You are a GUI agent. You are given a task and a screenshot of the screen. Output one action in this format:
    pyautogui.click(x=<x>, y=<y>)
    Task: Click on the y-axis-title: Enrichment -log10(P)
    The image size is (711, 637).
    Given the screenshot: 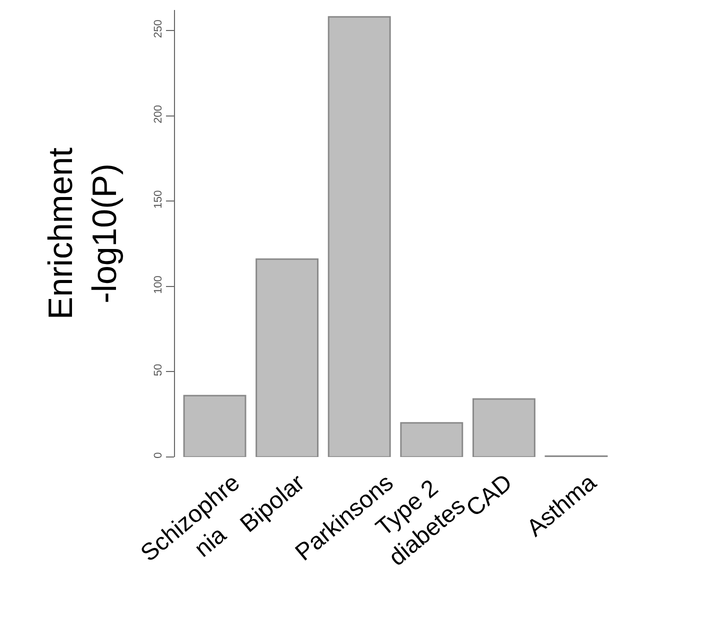 What is the action you would take?
    pyautogui.click(x=83, y=233)
    